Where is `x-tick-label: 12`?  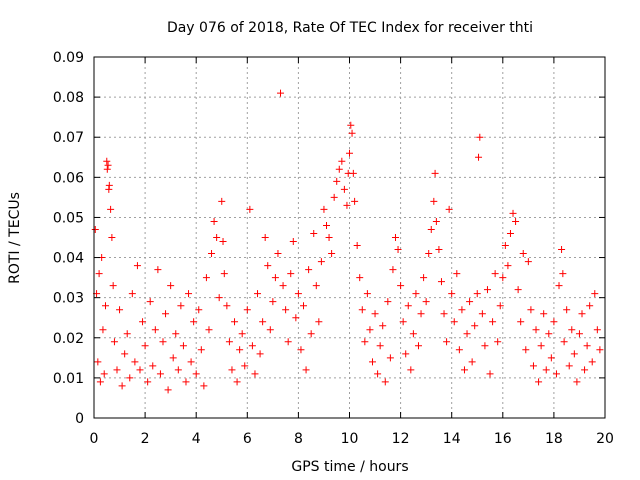 x-tick-label: 12 is located at coordinates (401, 439).